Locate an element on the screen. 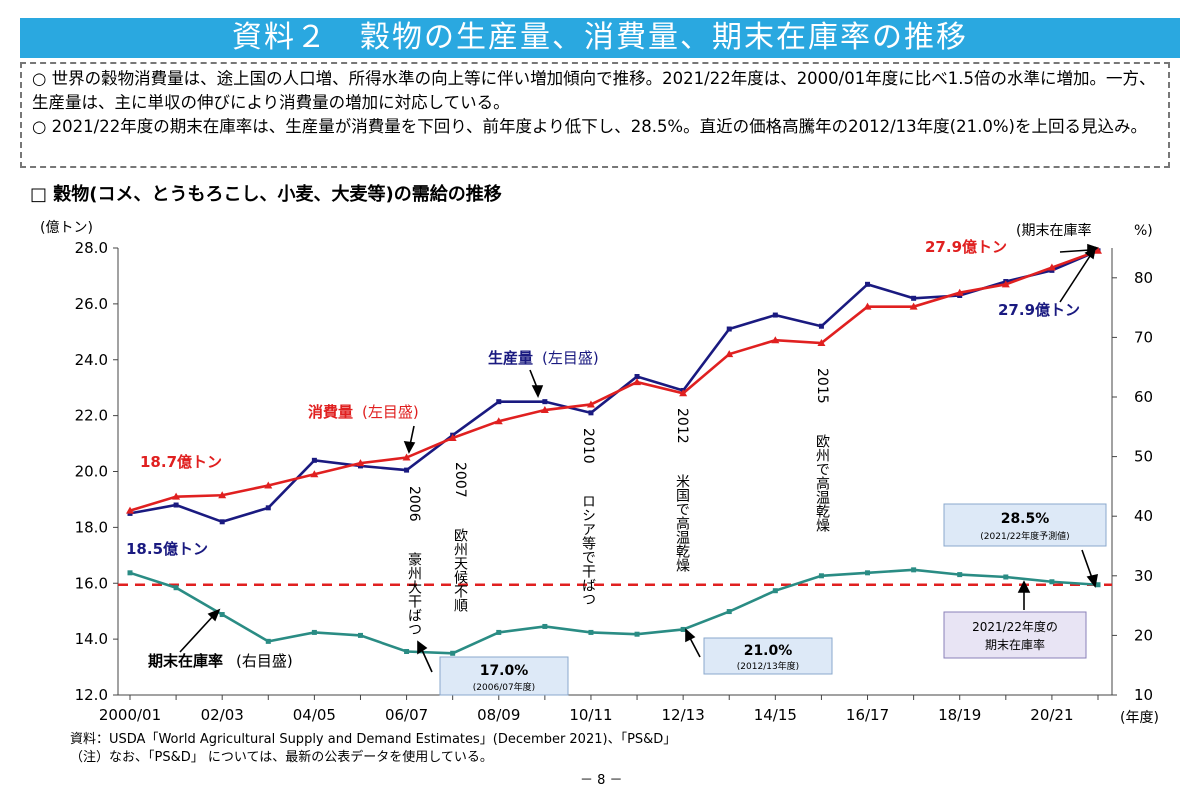 This screenshot has width=1200, height=804. left-axis-label: (億トン) is located at coordinates (66, 228).